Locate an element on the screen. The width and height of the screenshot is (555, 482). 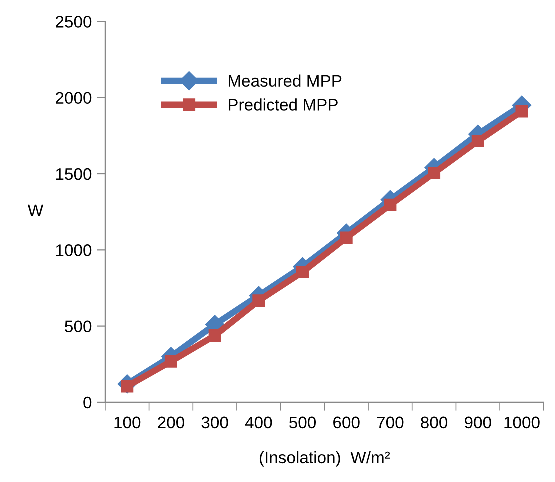
y-axis-title: W is located at coordinates (36, 210).